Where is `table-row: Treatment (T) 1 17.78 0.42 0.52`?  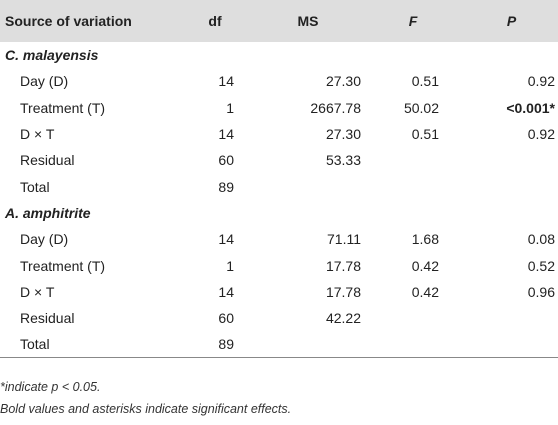 table-row: Treatment (T) 1 17.78 0.42 0.52 is located at coordinates (279, 265).